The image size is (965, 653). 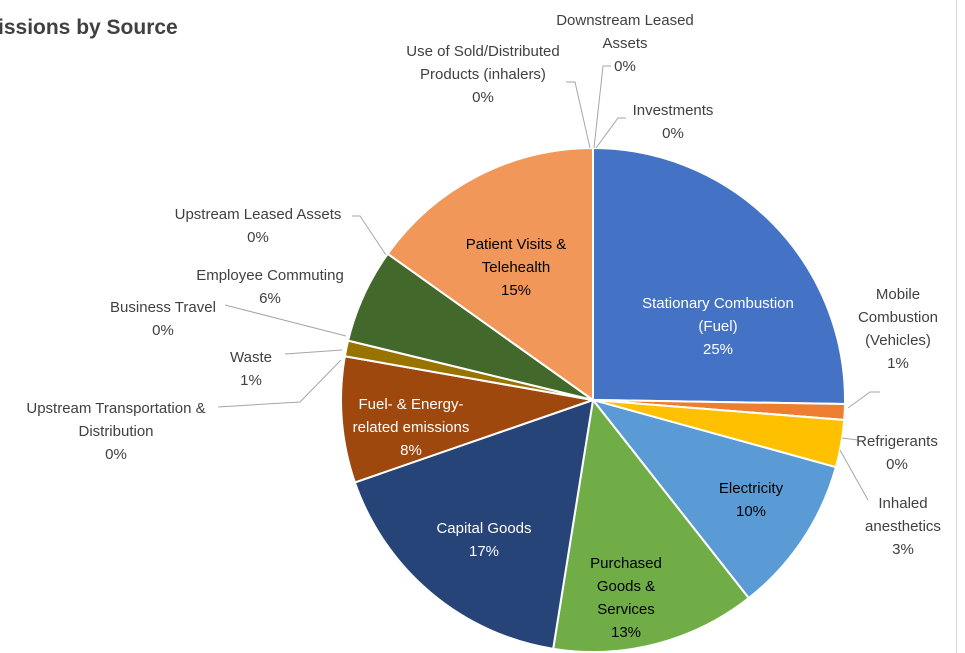 What do you see at coordinates (258, 226) in the screenshot?
I see `slice-label: Upstream Leased Assets 0%` at bounding box center [258, 226].